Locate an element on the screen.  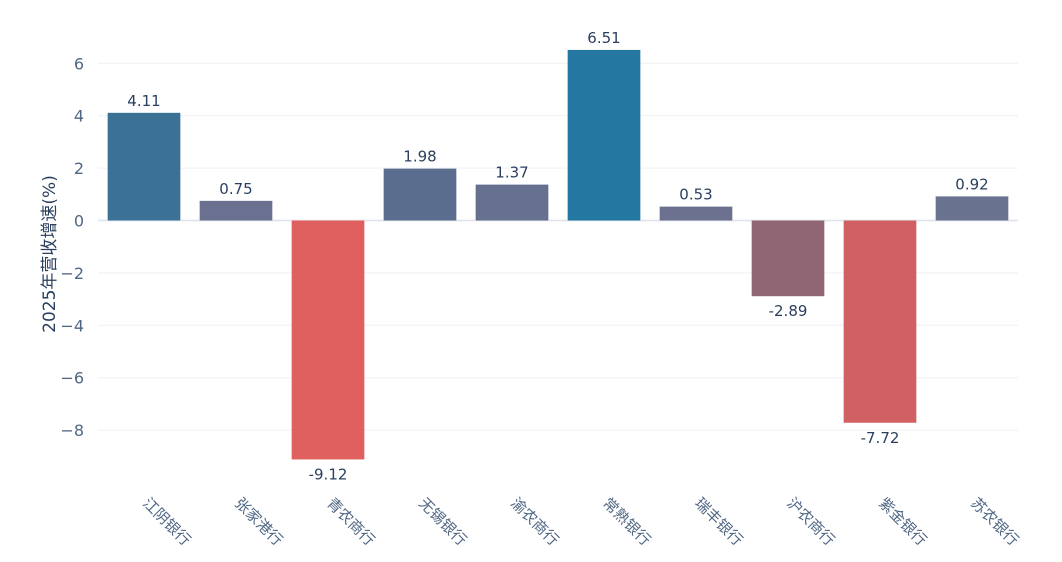
data-label: -7.72 is located at coordinates (880, 438).